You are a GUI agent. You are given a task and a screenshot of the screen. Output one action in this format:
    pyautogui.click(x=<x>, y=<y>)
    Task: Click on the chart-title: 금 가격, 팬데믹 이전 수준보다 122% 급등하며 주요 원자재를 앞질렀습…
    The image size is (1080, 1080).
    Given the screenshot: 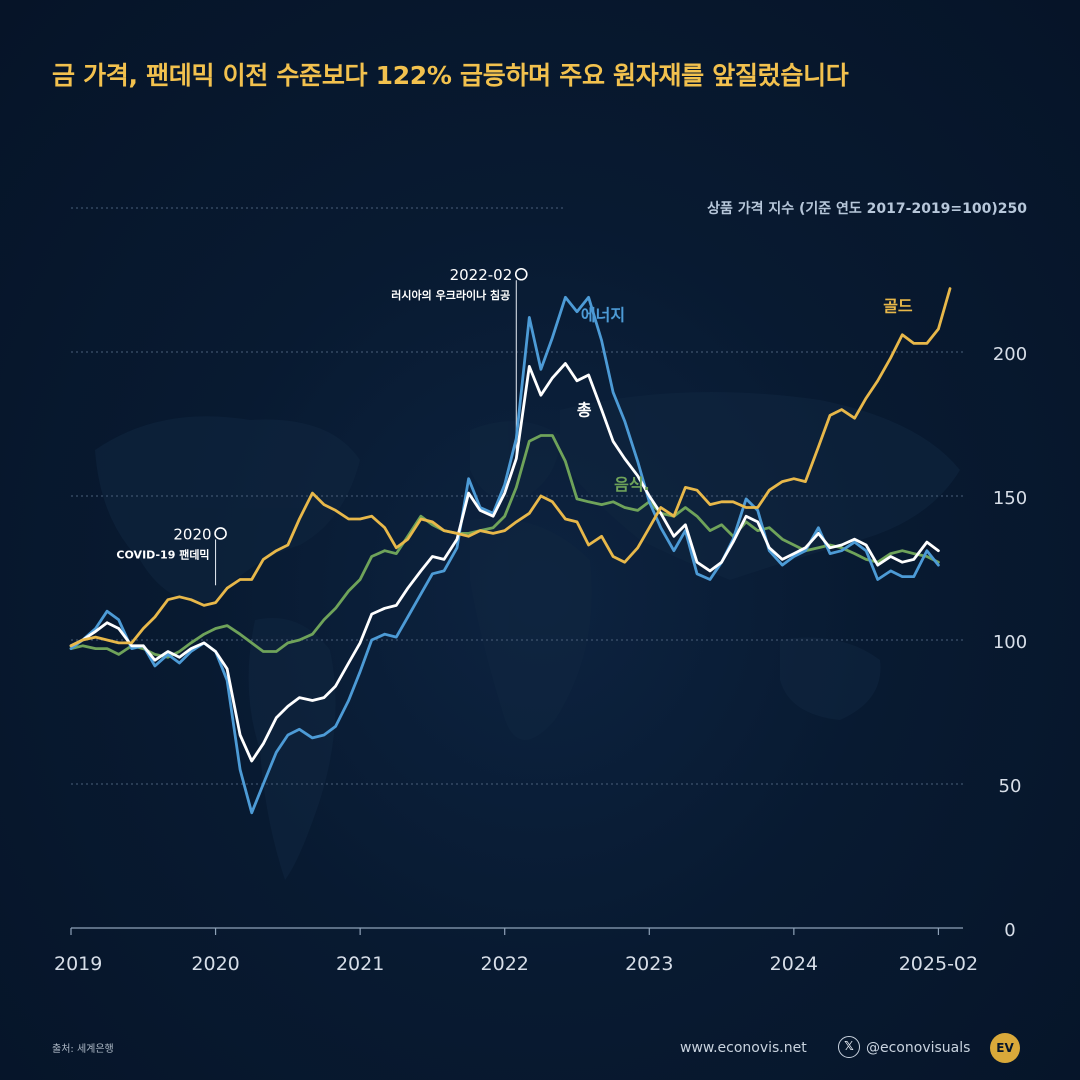 What is the action you would take?
    pyautogui.click(x=450, y=75)
    